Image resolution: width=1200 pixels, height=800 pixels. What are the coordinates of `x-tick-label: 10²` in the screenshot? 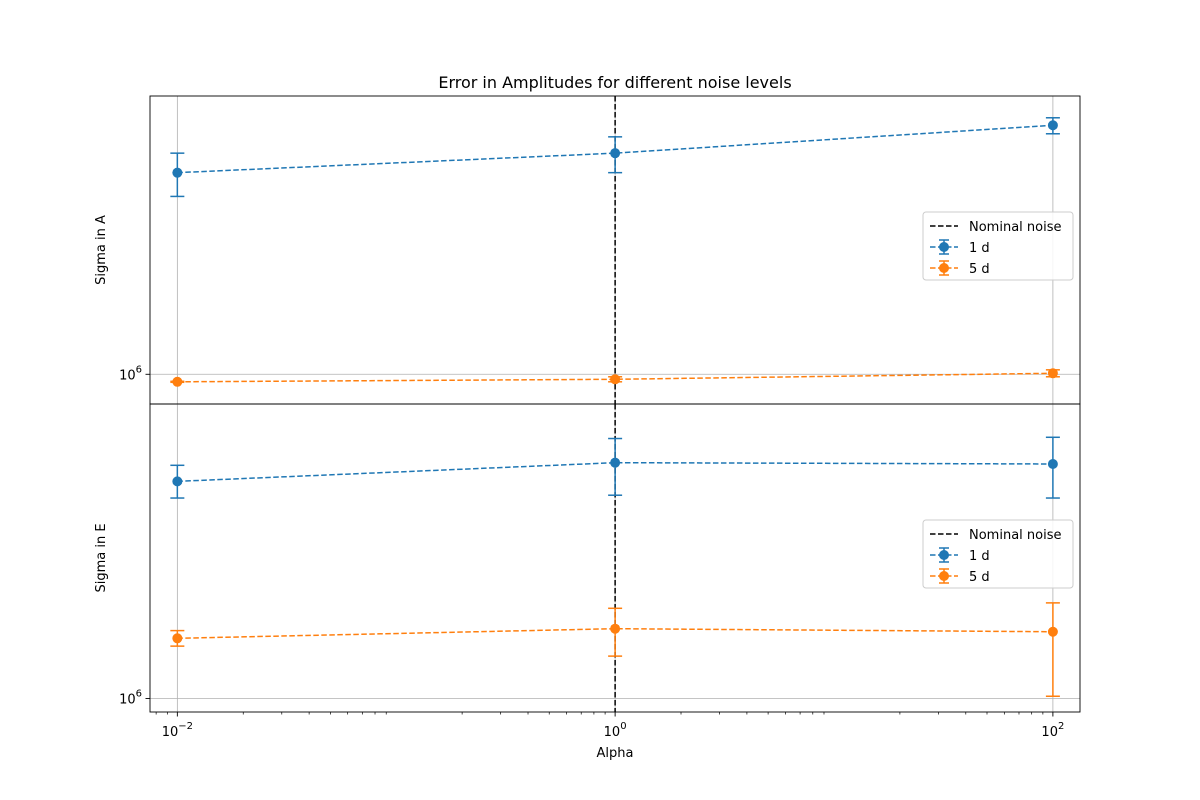 It's located at (1052, 730).